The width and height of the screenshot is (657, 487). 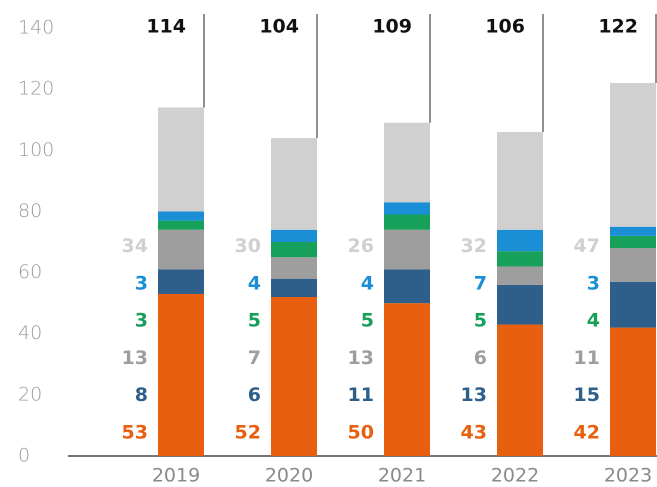 What do you see at coordinates (587, 433) in the screenshot?
I see `value-label: 42` at bounding box center [587, 433].